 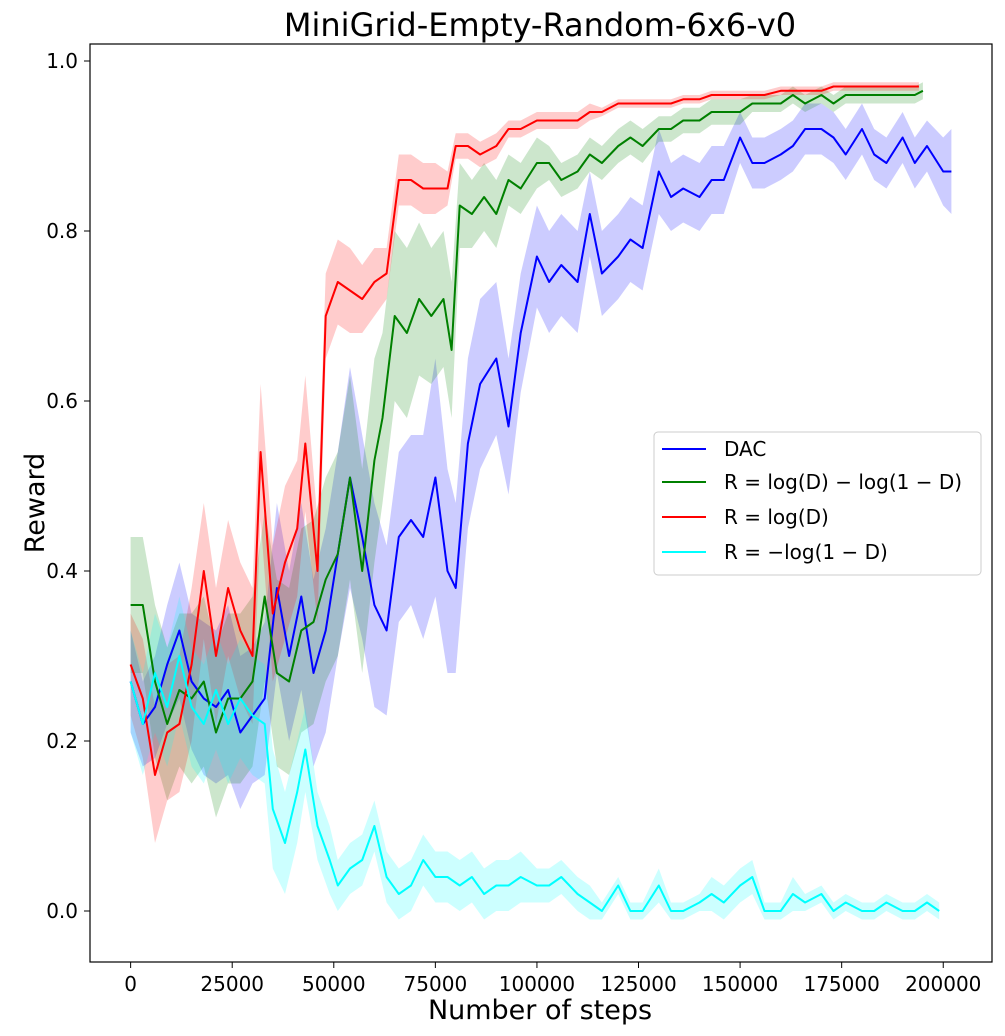 What do you see at coordinates (745, 449) in the screenshot?
I see `legend-label-dac: DAC` at bounding box center [745, 449].